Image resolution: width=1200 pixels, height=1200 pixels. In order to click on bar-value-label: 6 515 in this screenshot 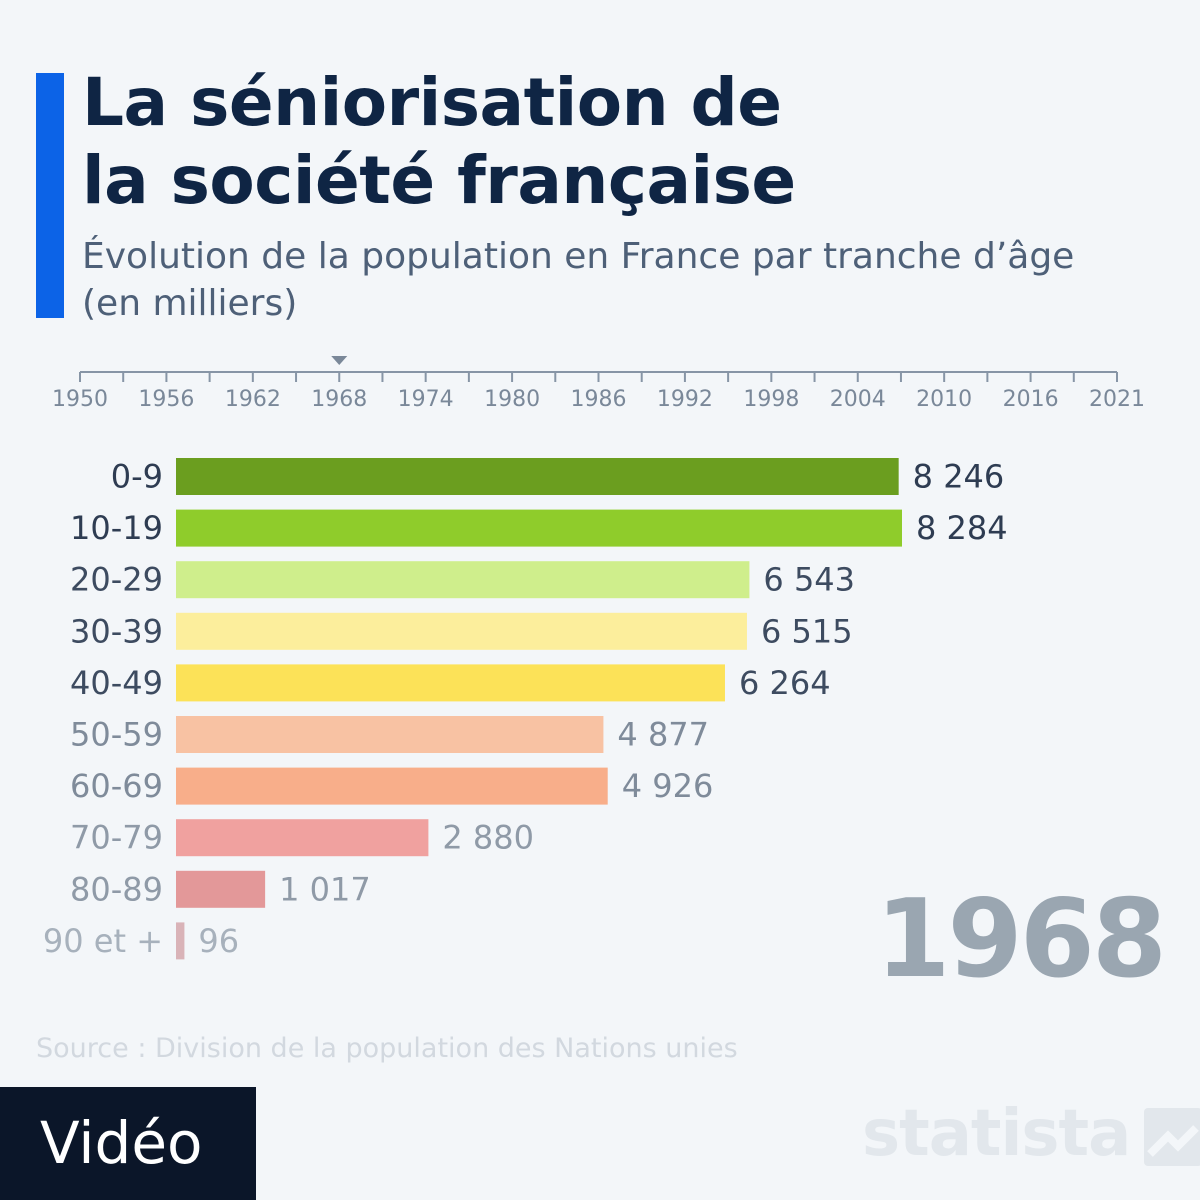, I will do `click(807, 631)`.